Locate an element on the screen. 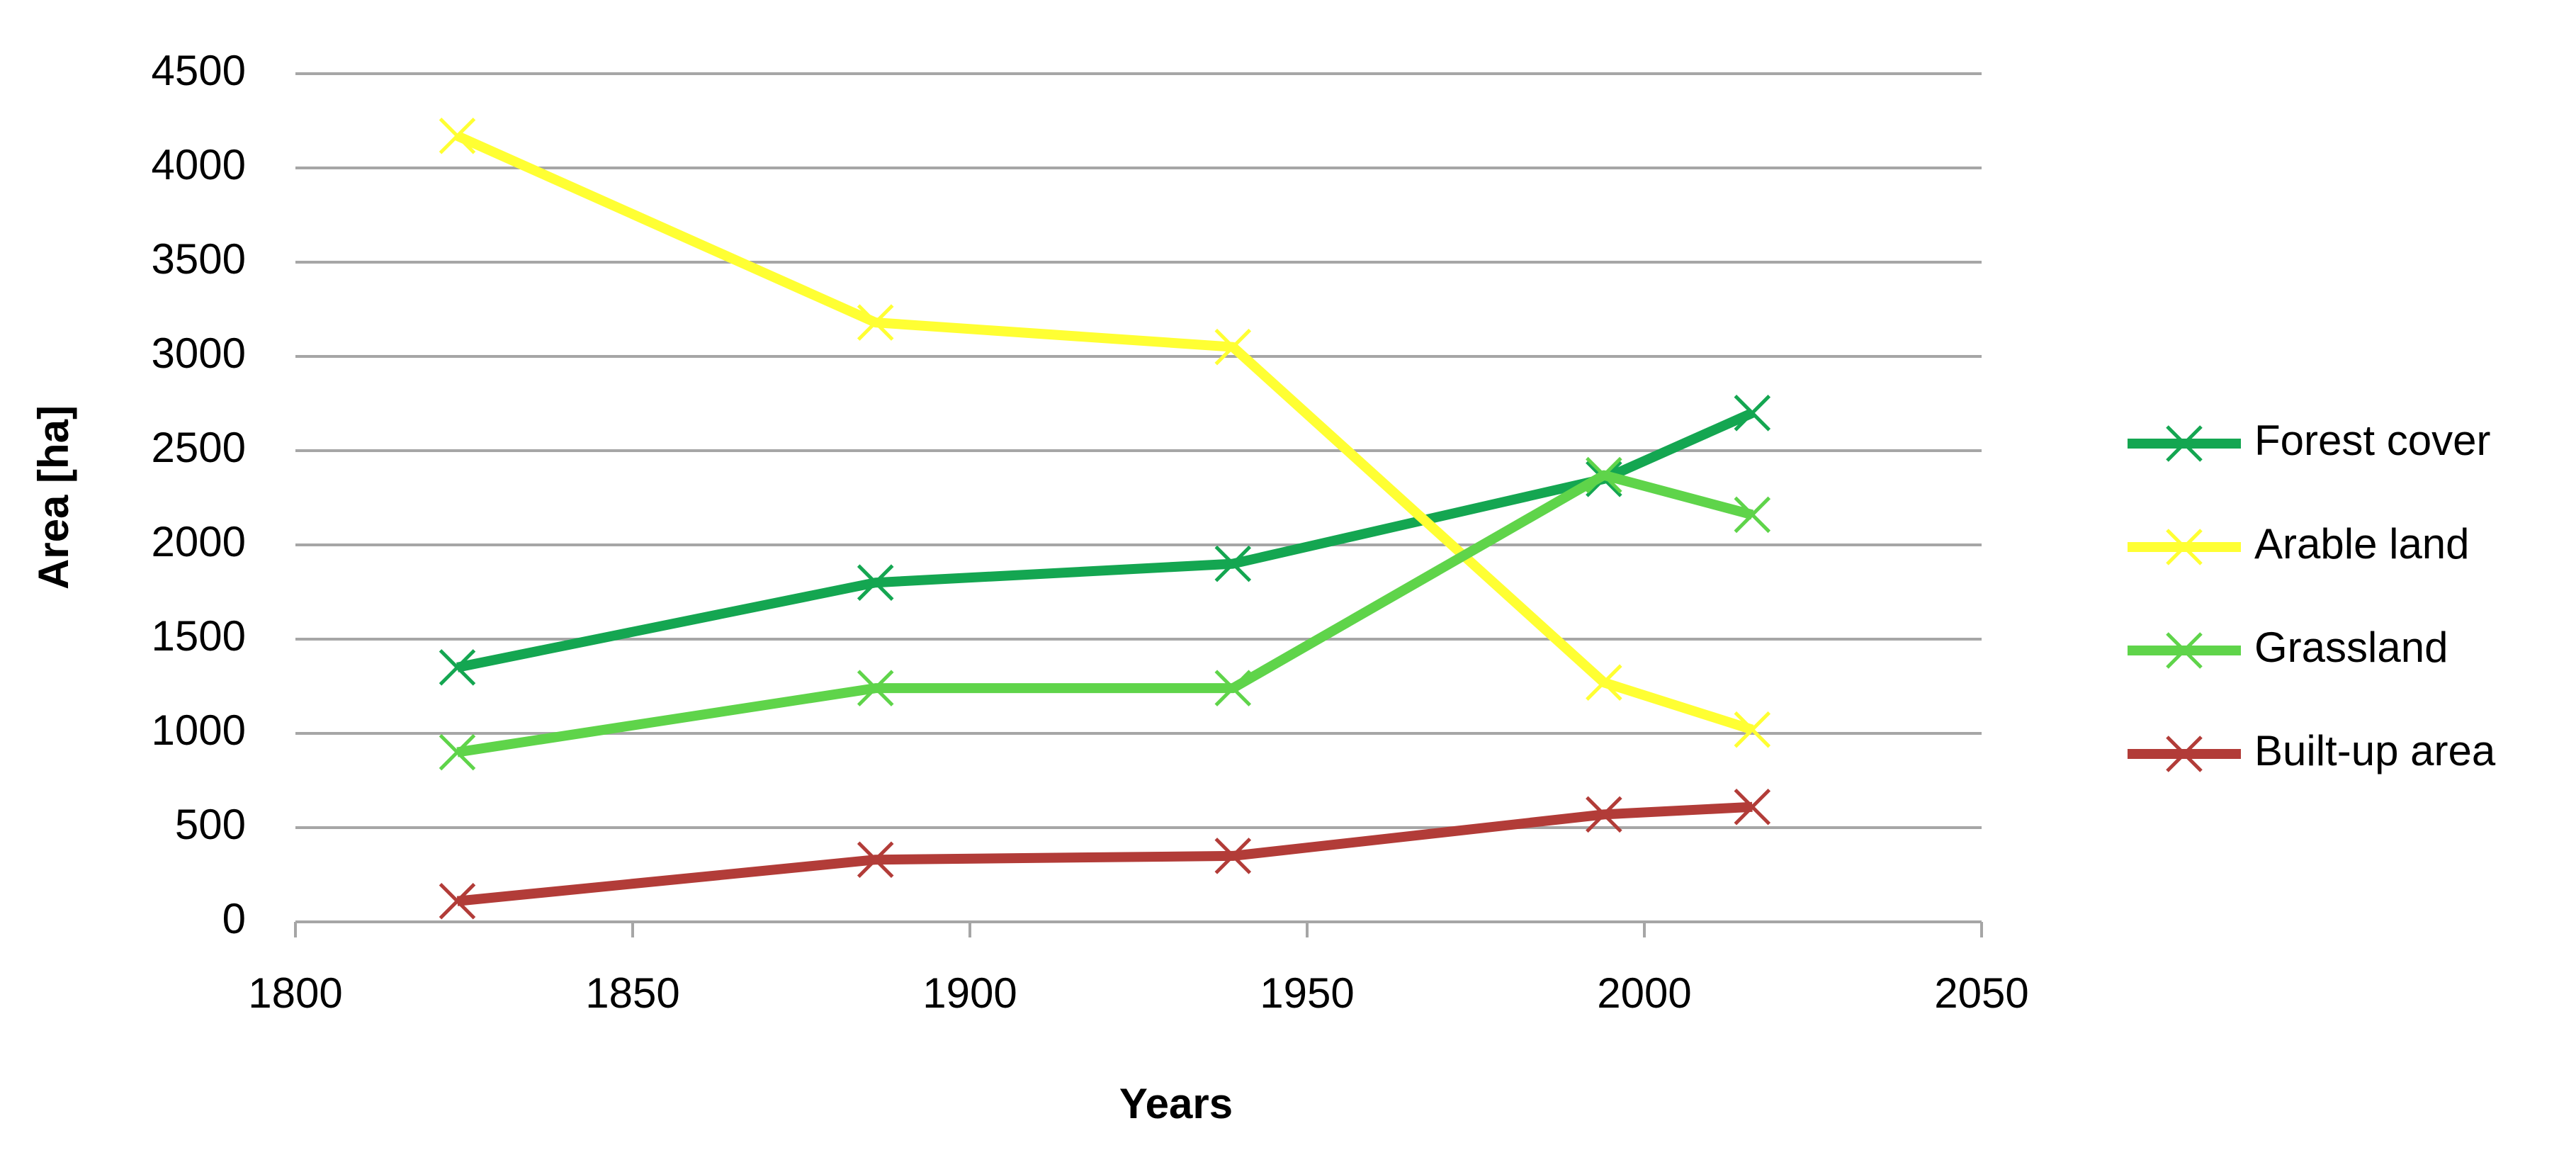 This screenshot has width=2576, height=1155. x-tick-label: 2000 is located at coordinates (1644, 993).